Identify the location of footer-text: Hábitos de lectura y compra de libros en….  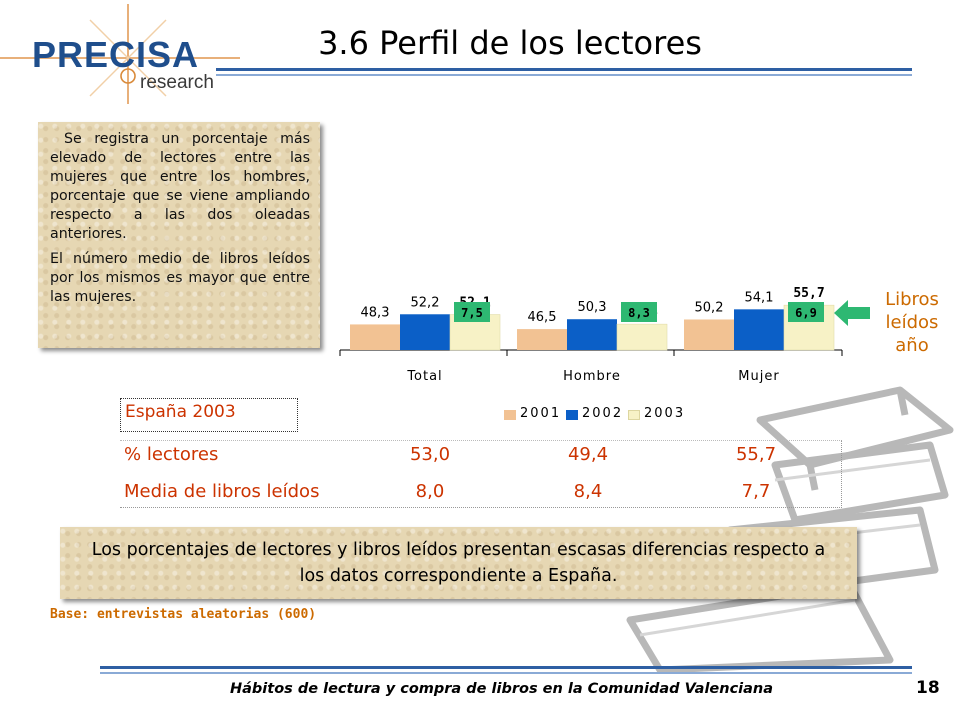
(502, 689).